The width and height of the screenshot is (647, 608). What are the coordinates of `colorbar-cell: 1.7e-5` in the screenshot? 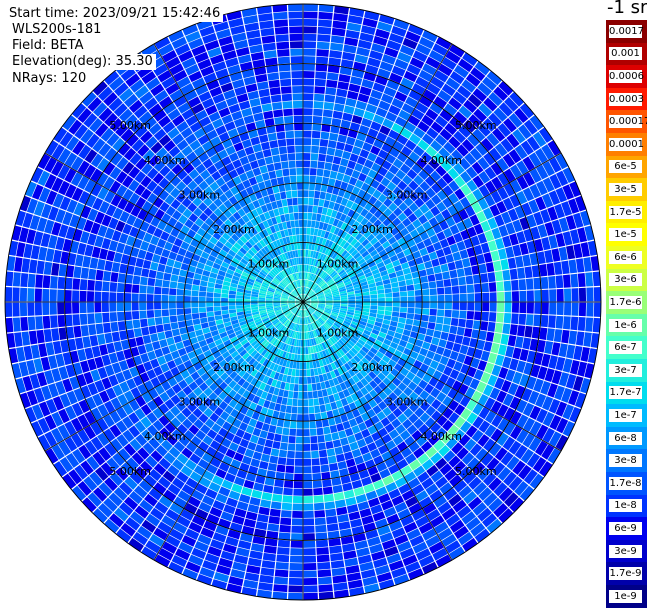 It's located at (626, 212).